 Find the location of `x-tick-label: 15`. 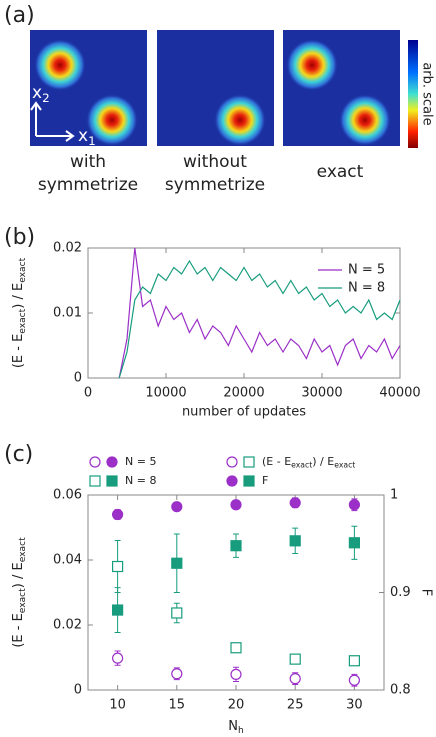

x-tick-label: 15 is located at coordinates (177, 705).